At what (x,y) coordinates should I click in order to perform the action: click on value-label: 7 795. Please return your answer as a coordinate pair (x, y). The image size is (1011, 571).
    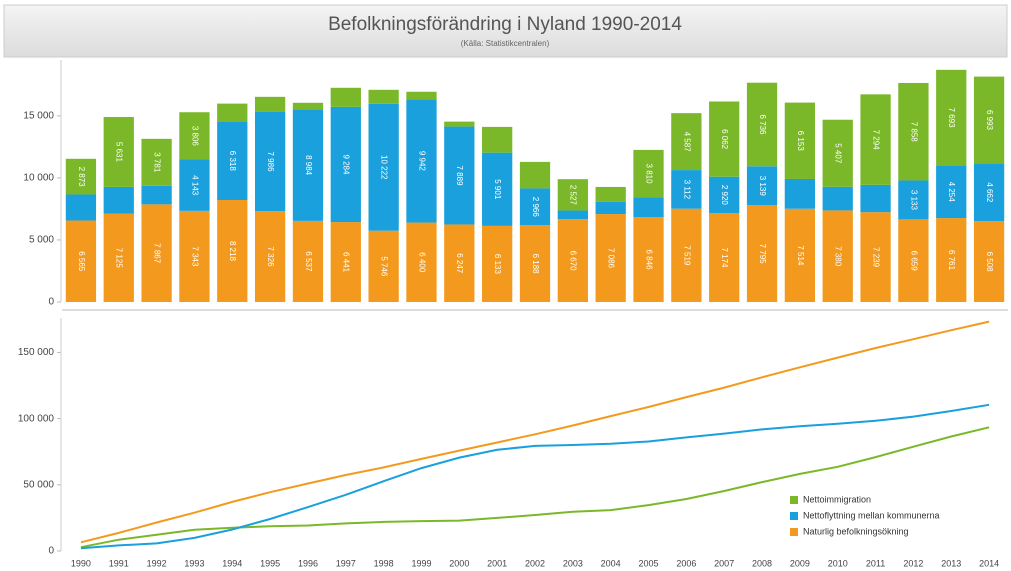
    Looking at the image, I should click on (762, 254).